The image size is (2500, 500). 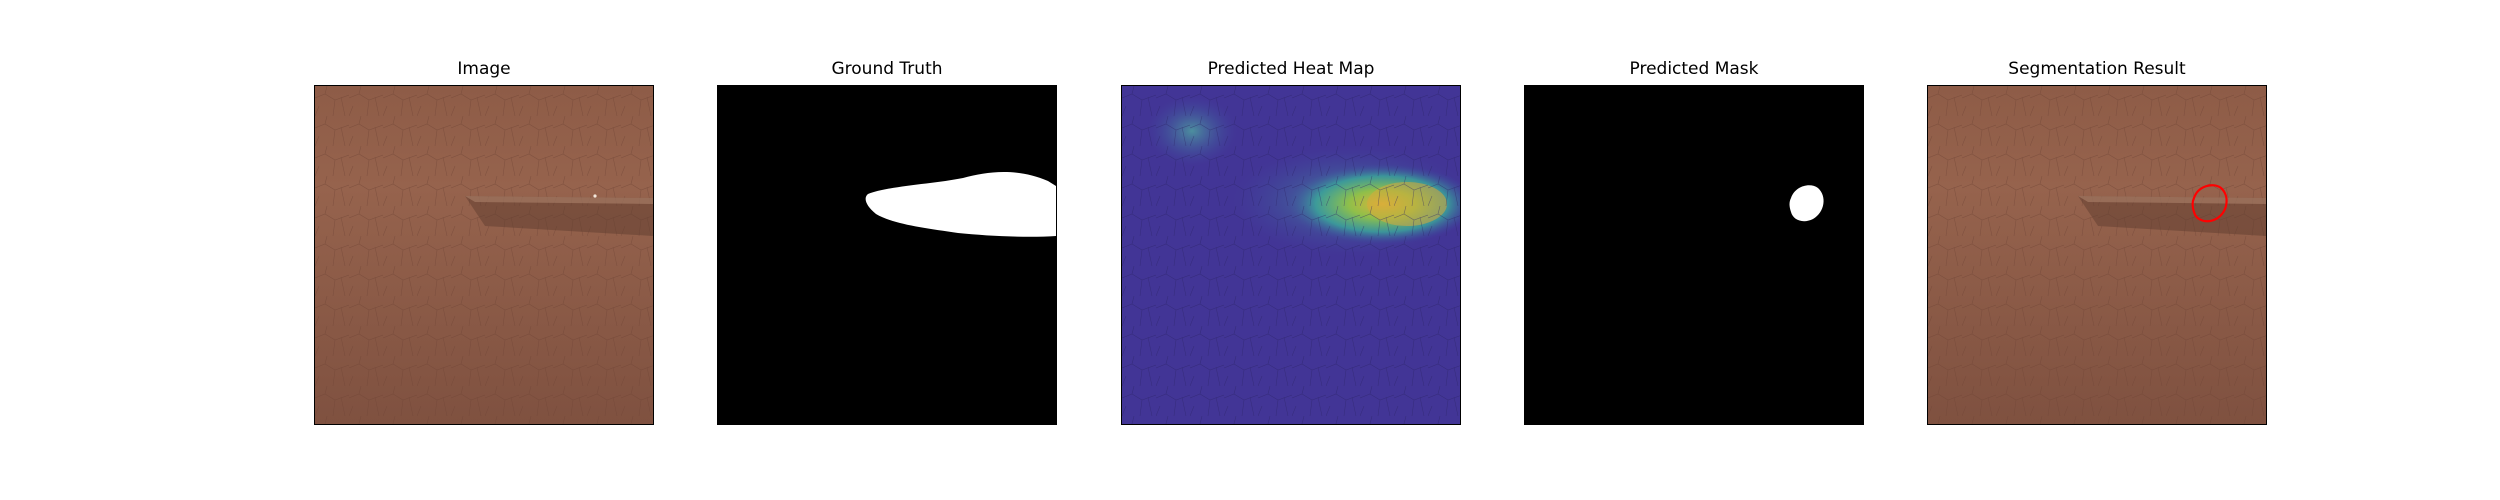 I want to click on segmentation-result-frame, so click(x=2097, y=255).